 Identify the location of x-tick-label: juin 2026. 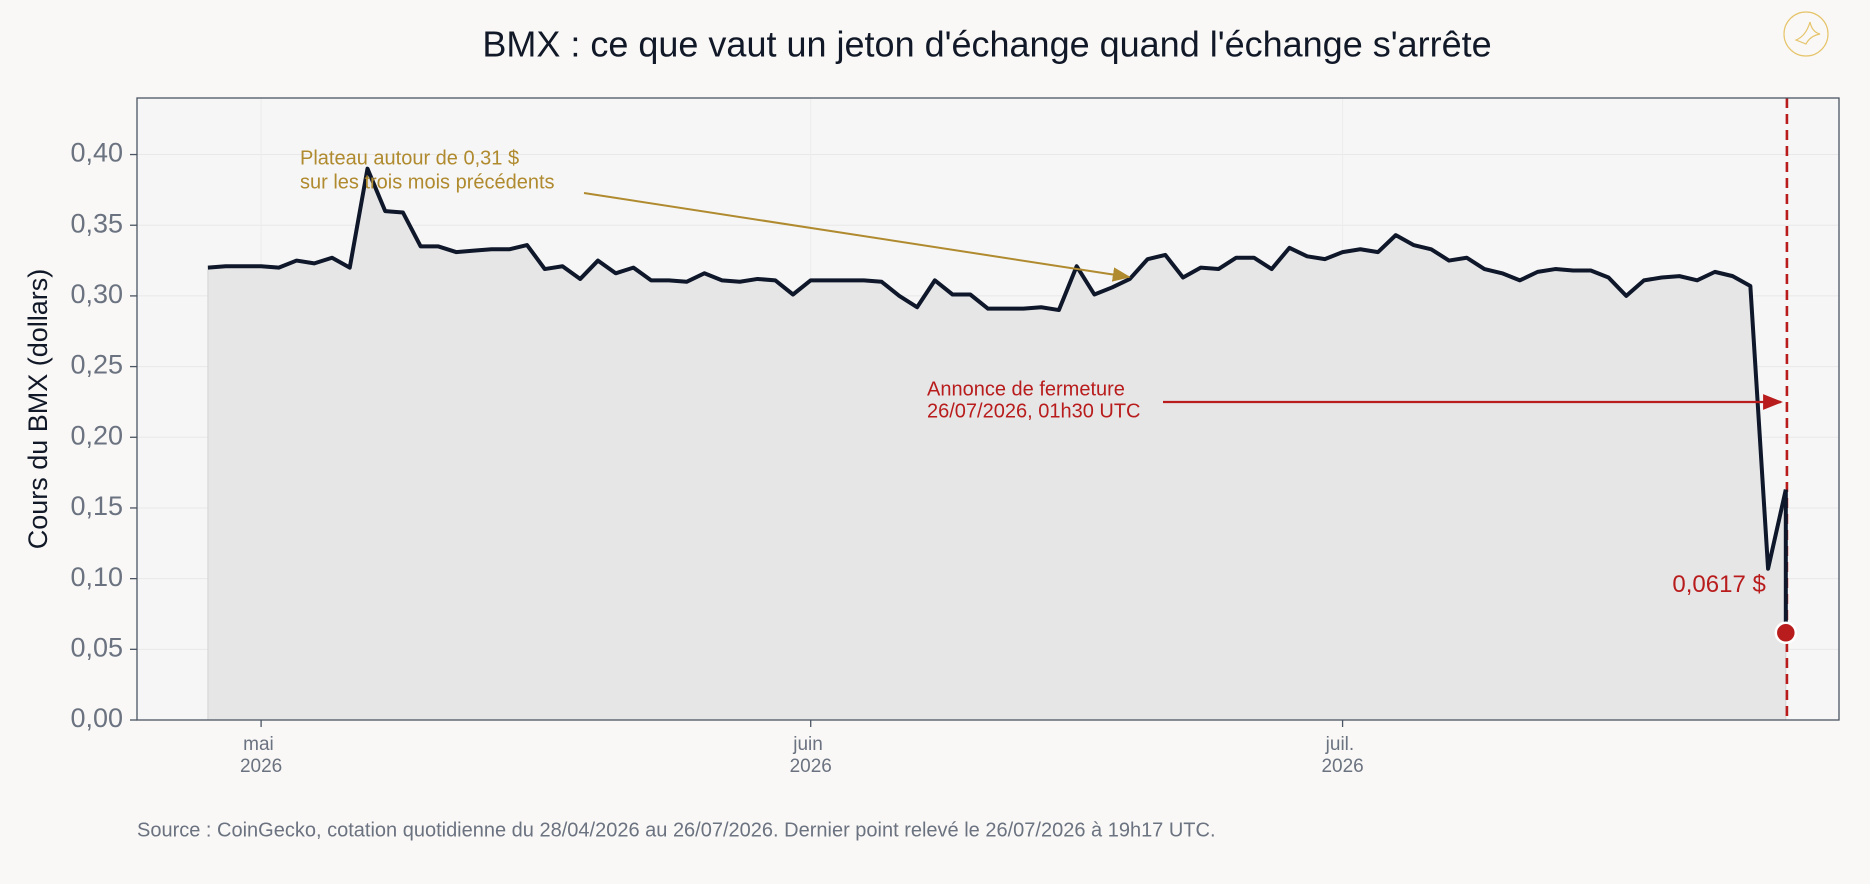
(811, 755).